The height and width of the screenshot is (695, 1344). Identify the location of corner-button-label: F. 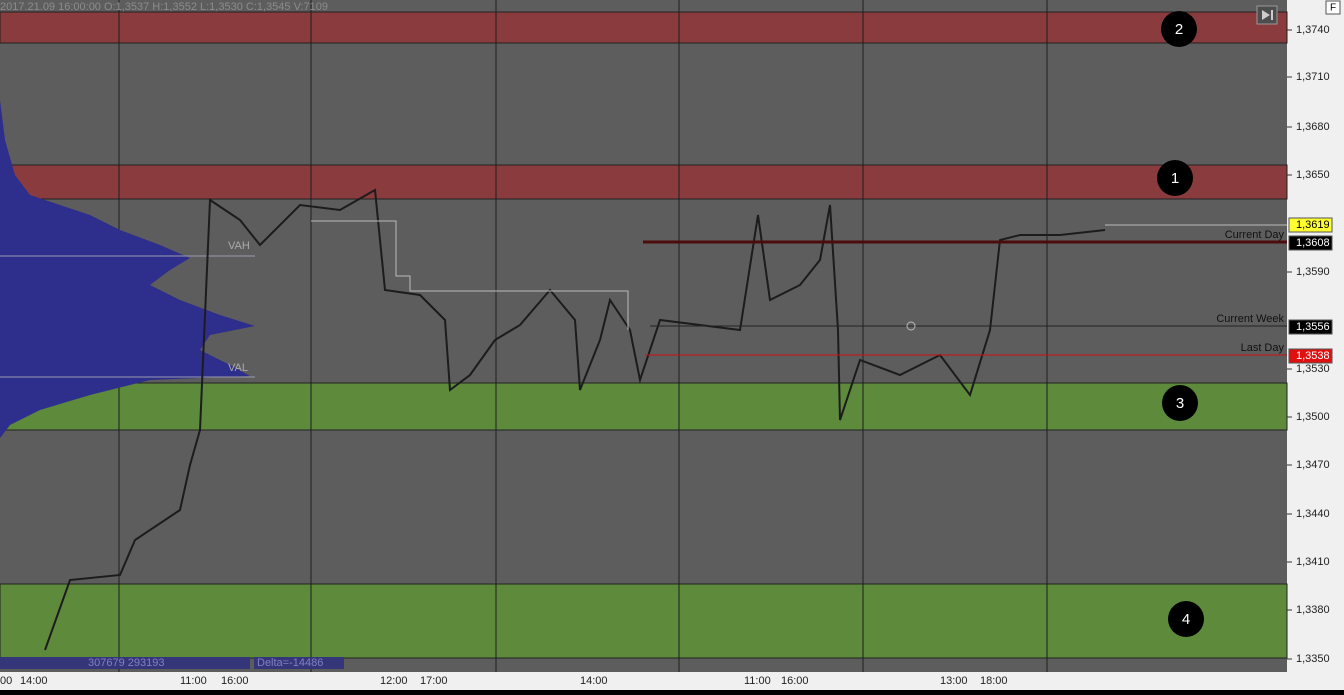
(1333, 8).